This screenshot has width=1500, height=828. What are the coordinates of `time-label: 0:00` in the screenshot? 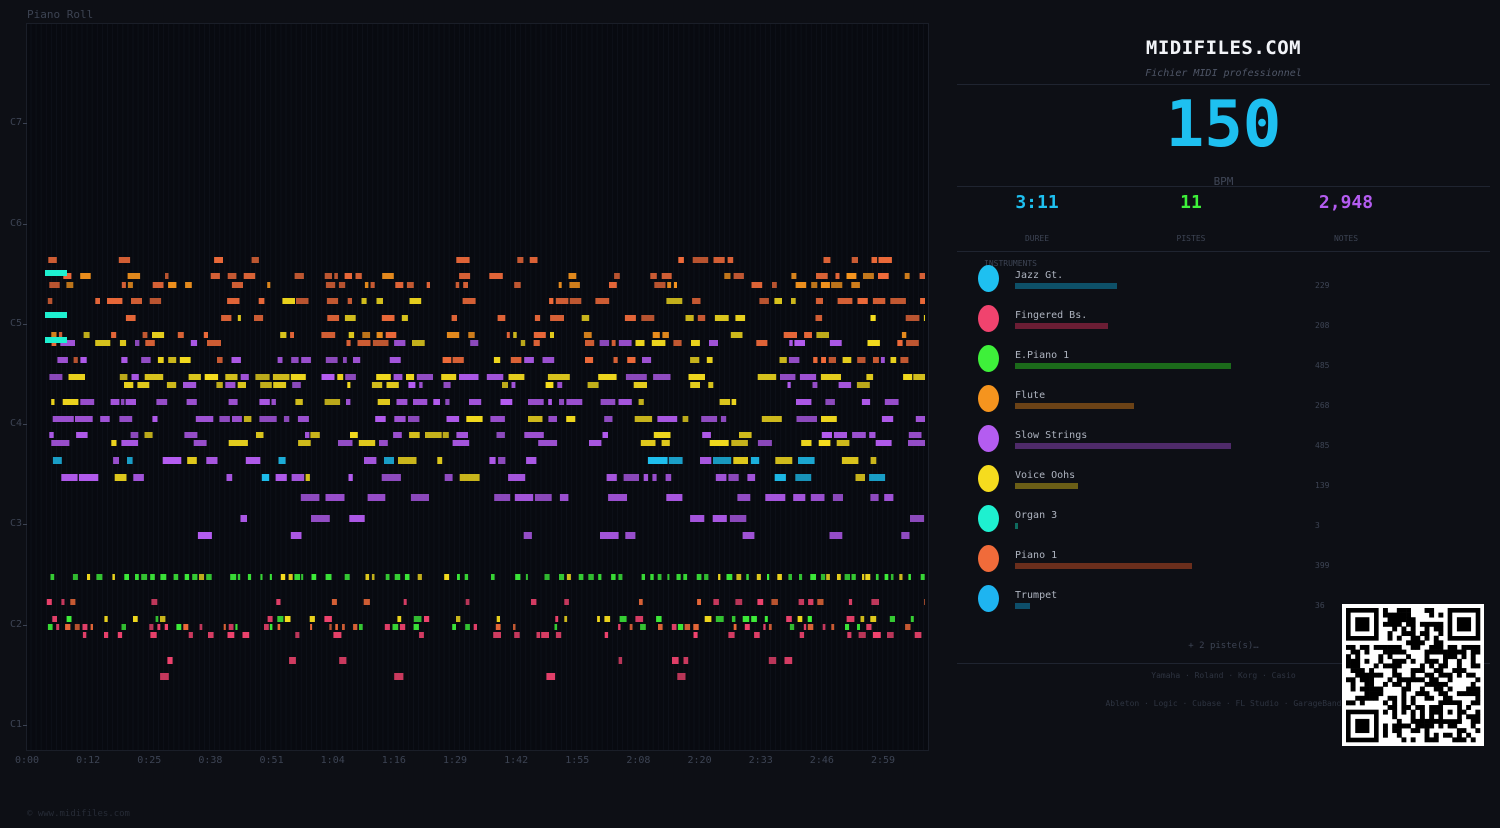 It's located at (27, 760).